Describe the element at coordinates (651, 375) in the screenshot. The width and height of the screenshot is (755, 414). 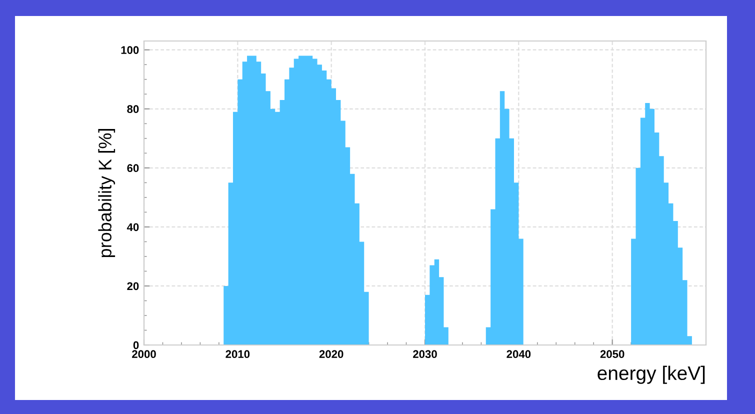
I see `x-axis-title: energy [keV]` at that location.